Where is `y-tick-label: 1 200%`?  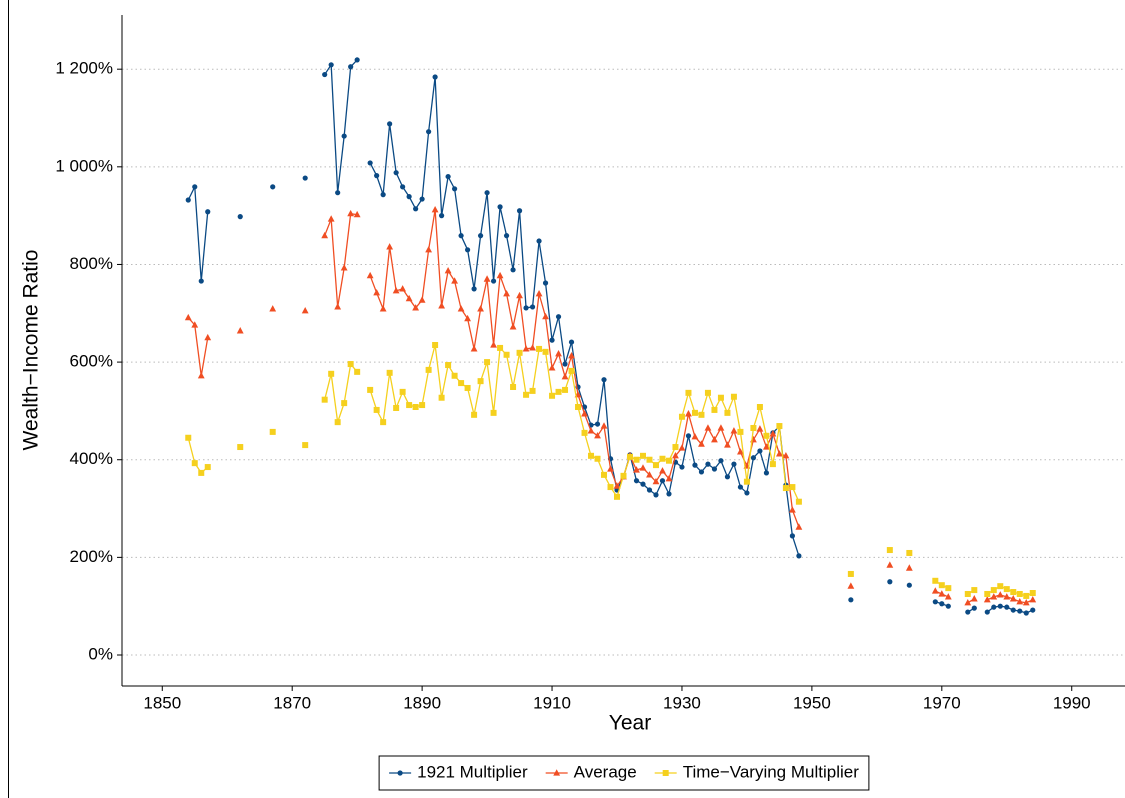
y-tick-label: 1 200% is located at coordinates (84, 68).